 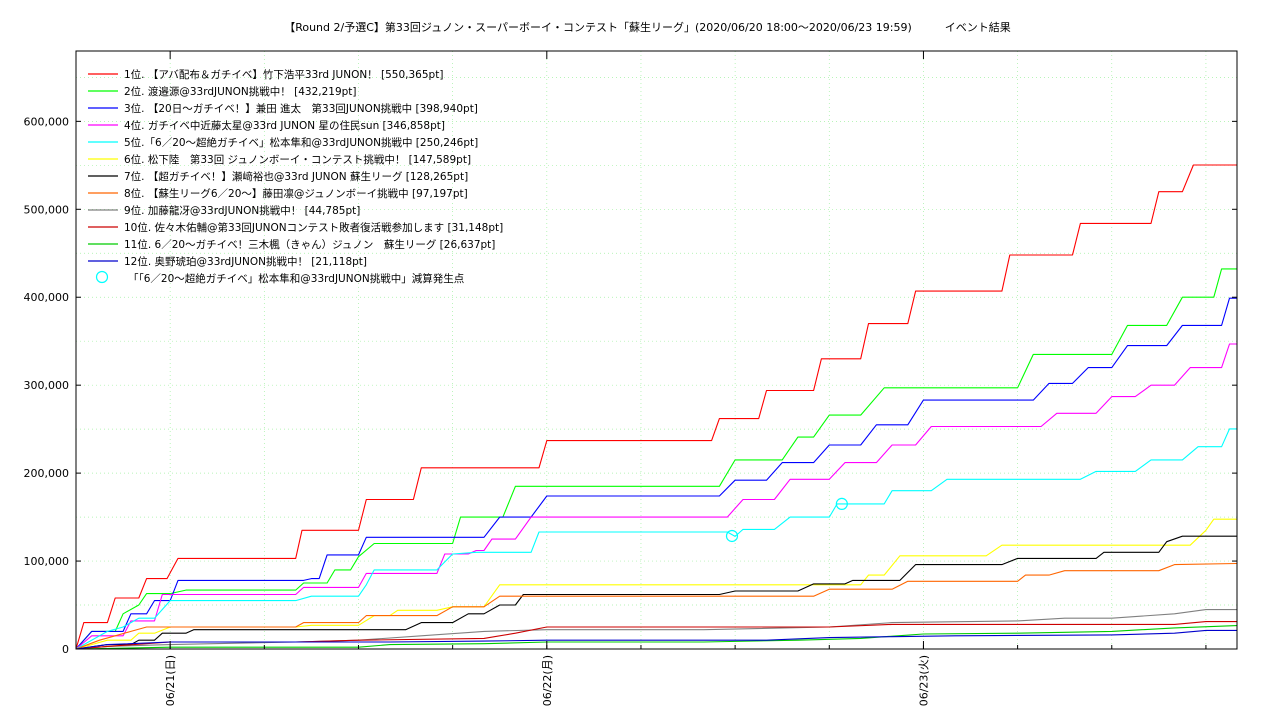 I want to click on y-tick-label: 0, so click(x=65, y=649).